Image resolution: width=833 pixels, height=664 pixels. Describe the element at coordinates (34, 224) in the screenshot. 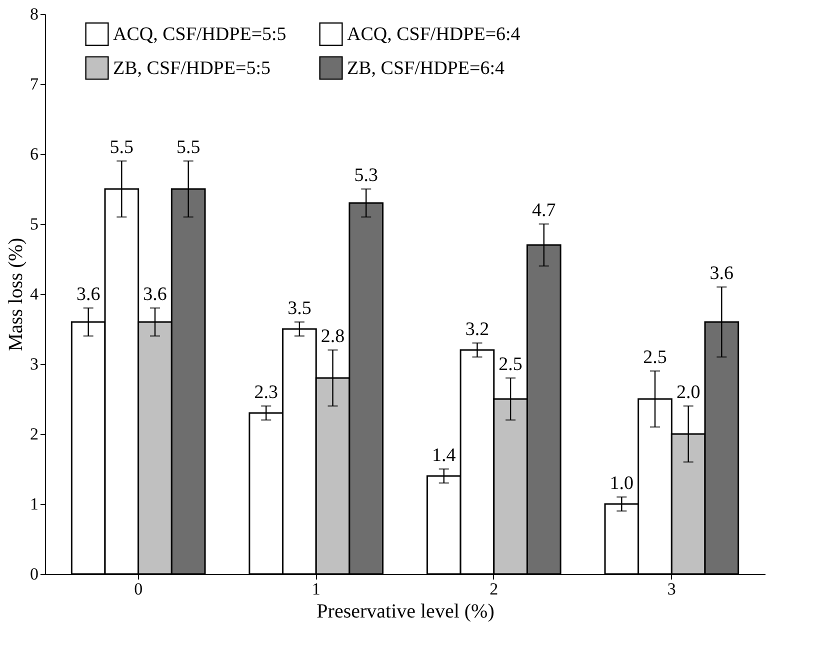

I see `y-tick-label: 5` at that location.